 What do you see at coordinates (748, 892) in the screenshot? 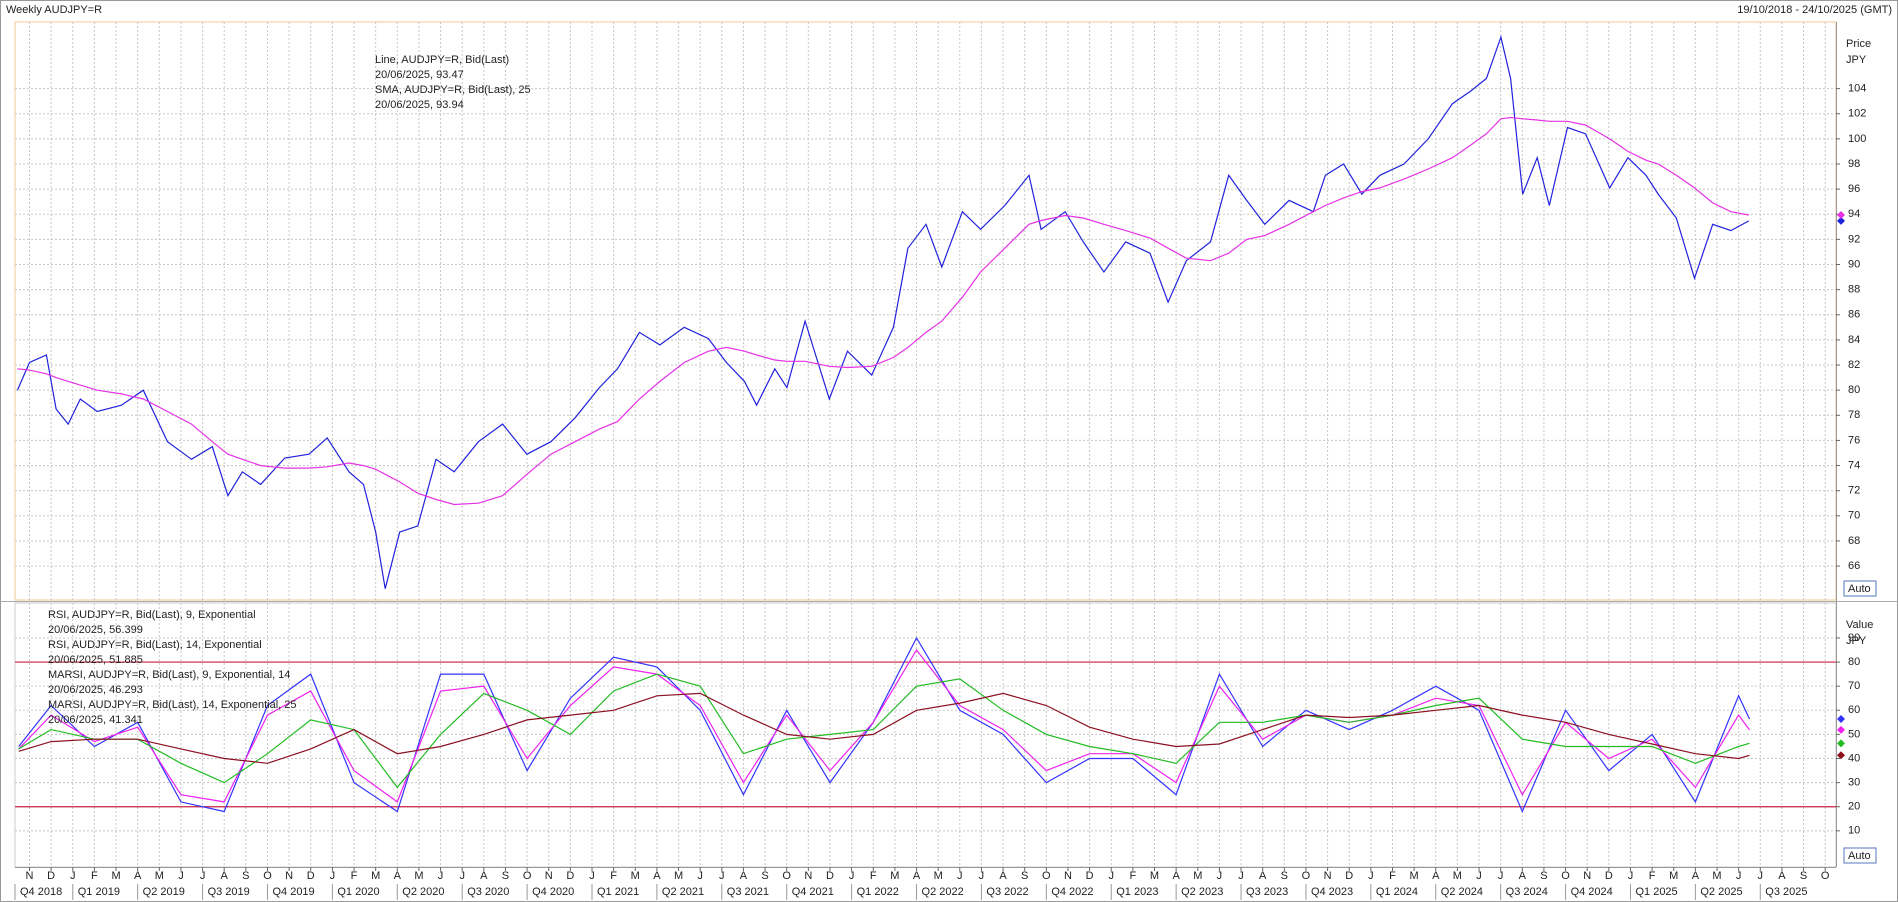
I see `quarter-label: Q3 2021` at bounding box center [748, 892].